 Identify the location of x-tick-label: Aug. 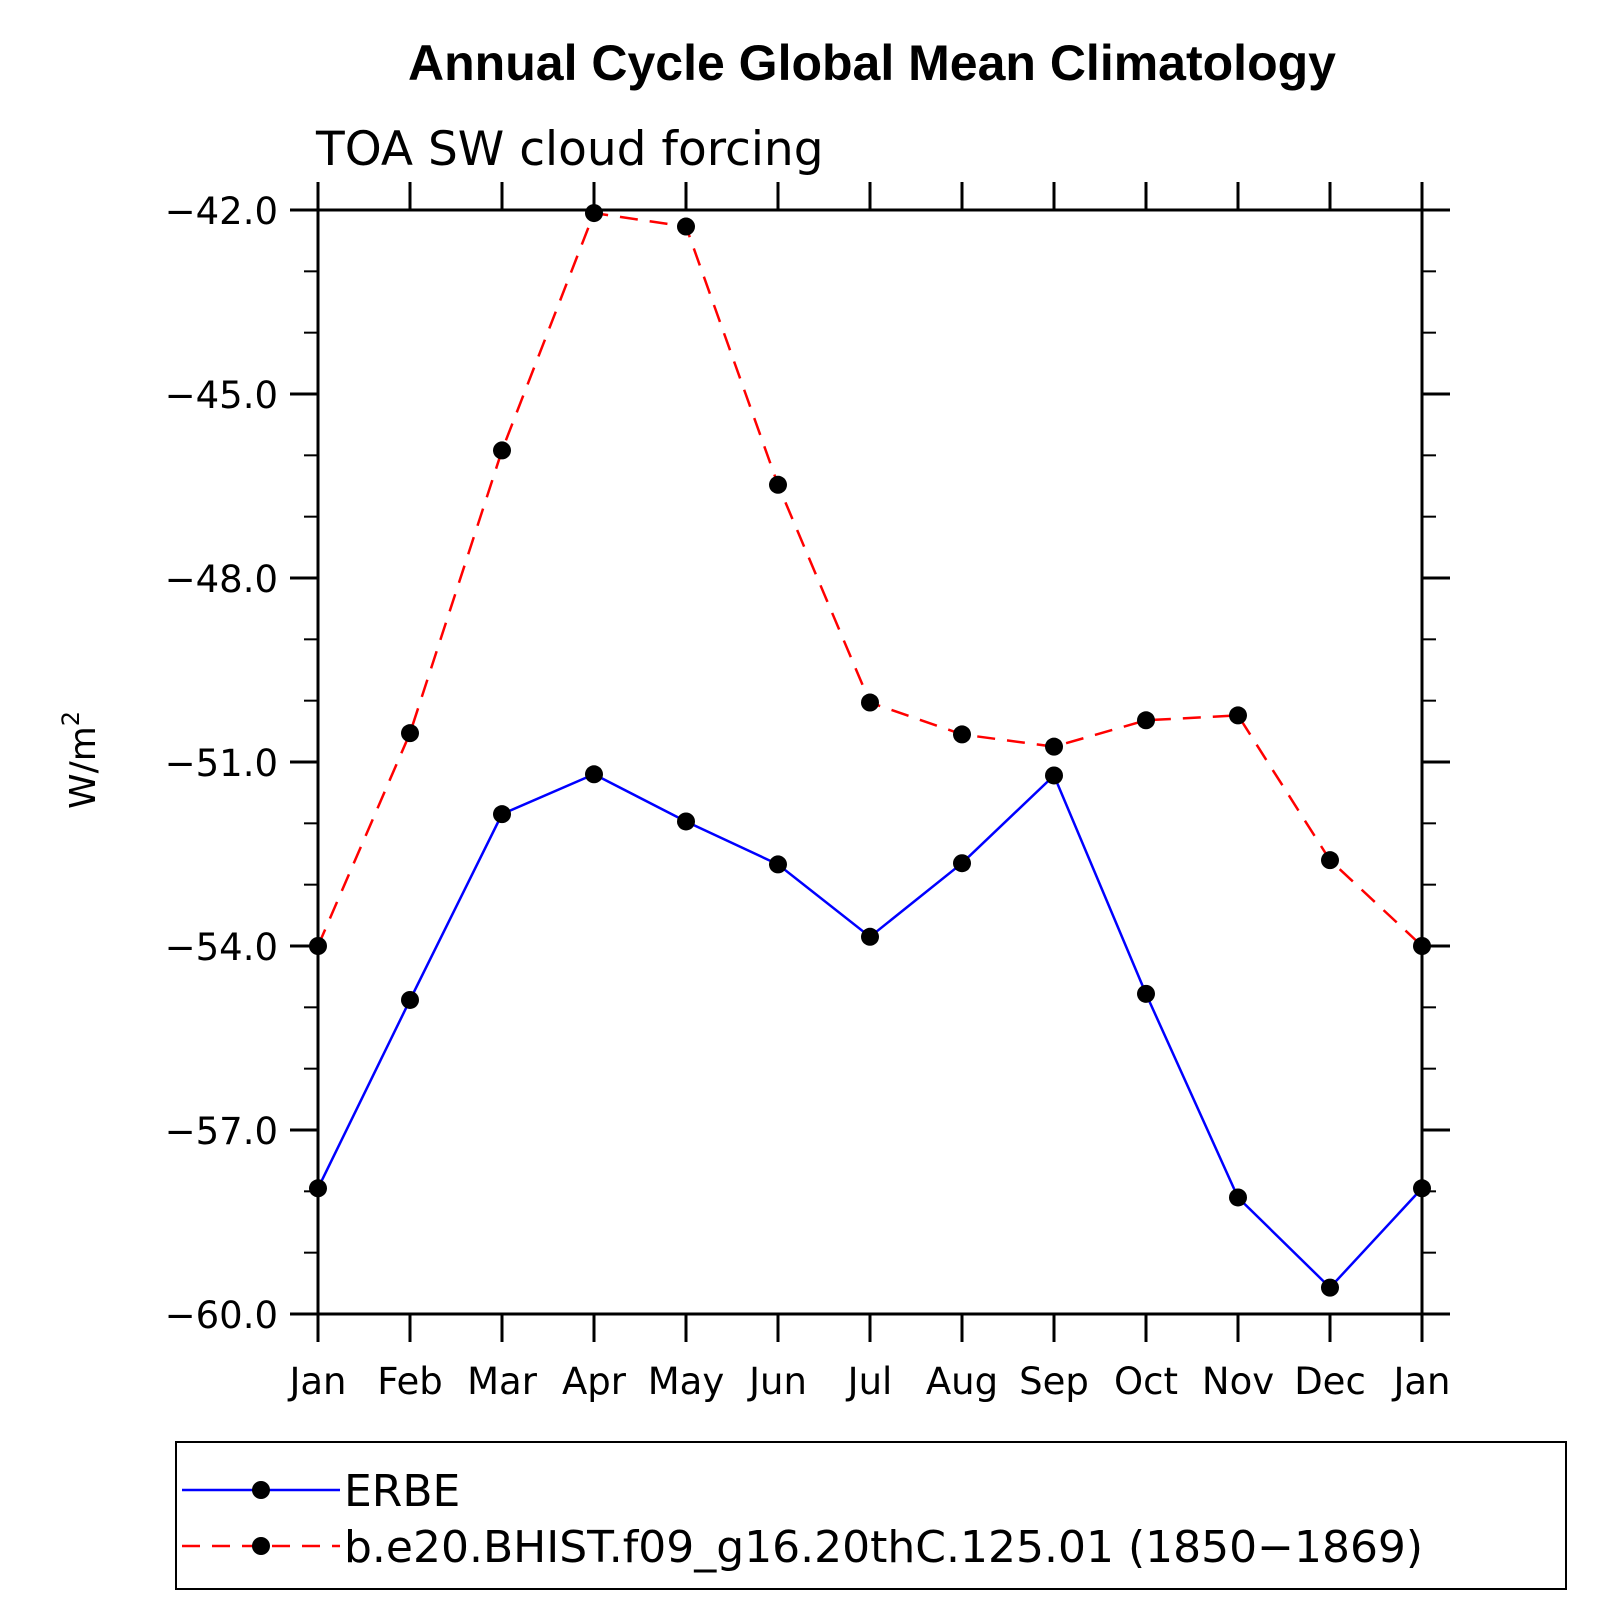
(962, 1381).